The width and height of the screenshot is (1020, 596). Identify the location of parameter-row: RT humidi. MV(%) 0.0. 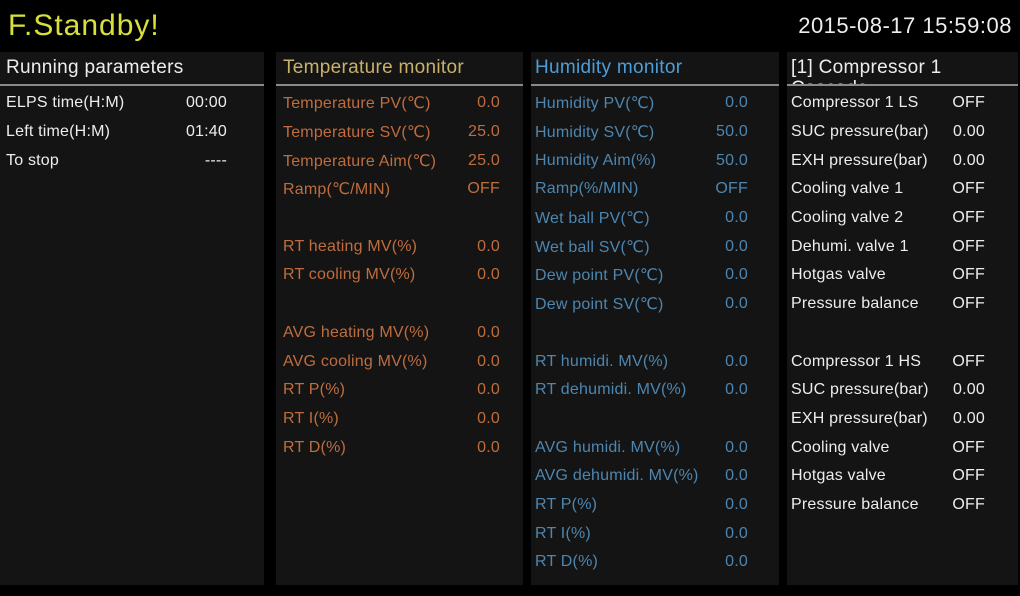
(655, 361).